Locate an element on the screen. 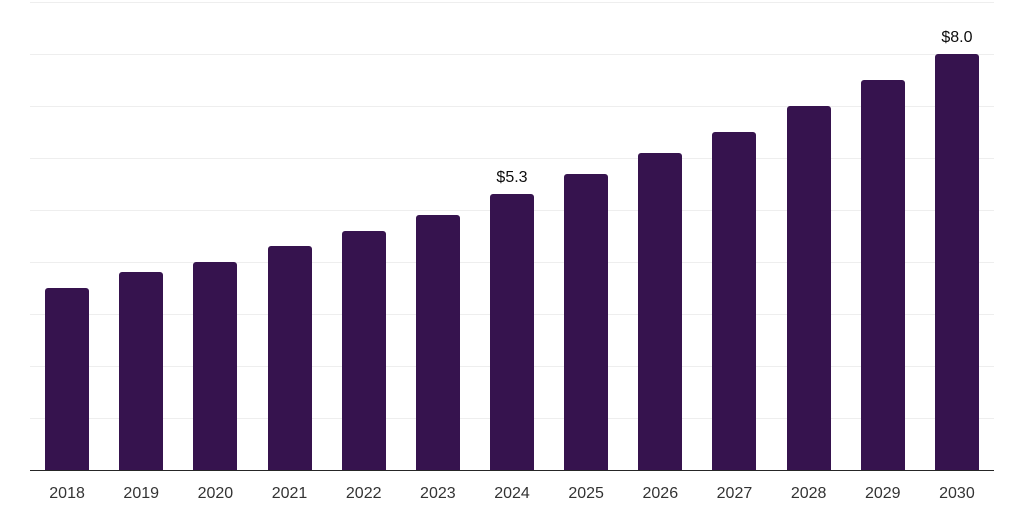  bar-2025 is located at coordinates (586, 321).